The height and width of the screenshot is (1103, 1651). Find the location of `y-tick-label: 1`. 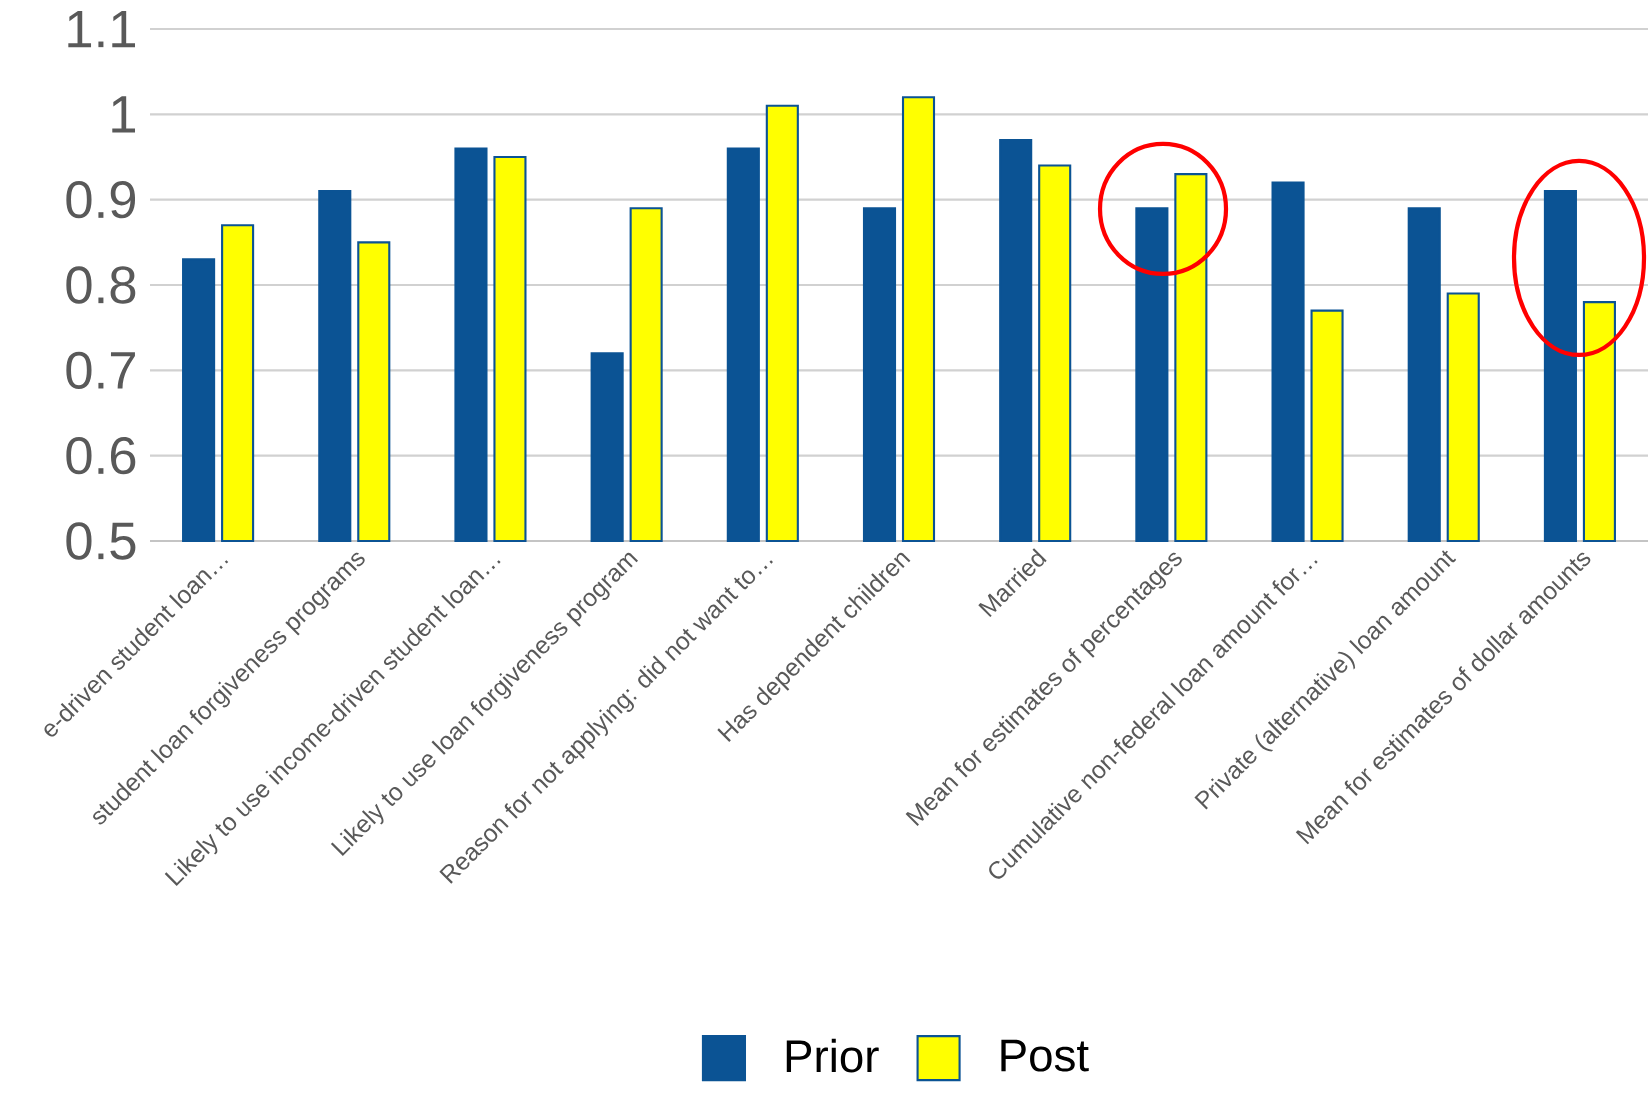

y-tick-label: 1 is located at coordinates (123, 114).